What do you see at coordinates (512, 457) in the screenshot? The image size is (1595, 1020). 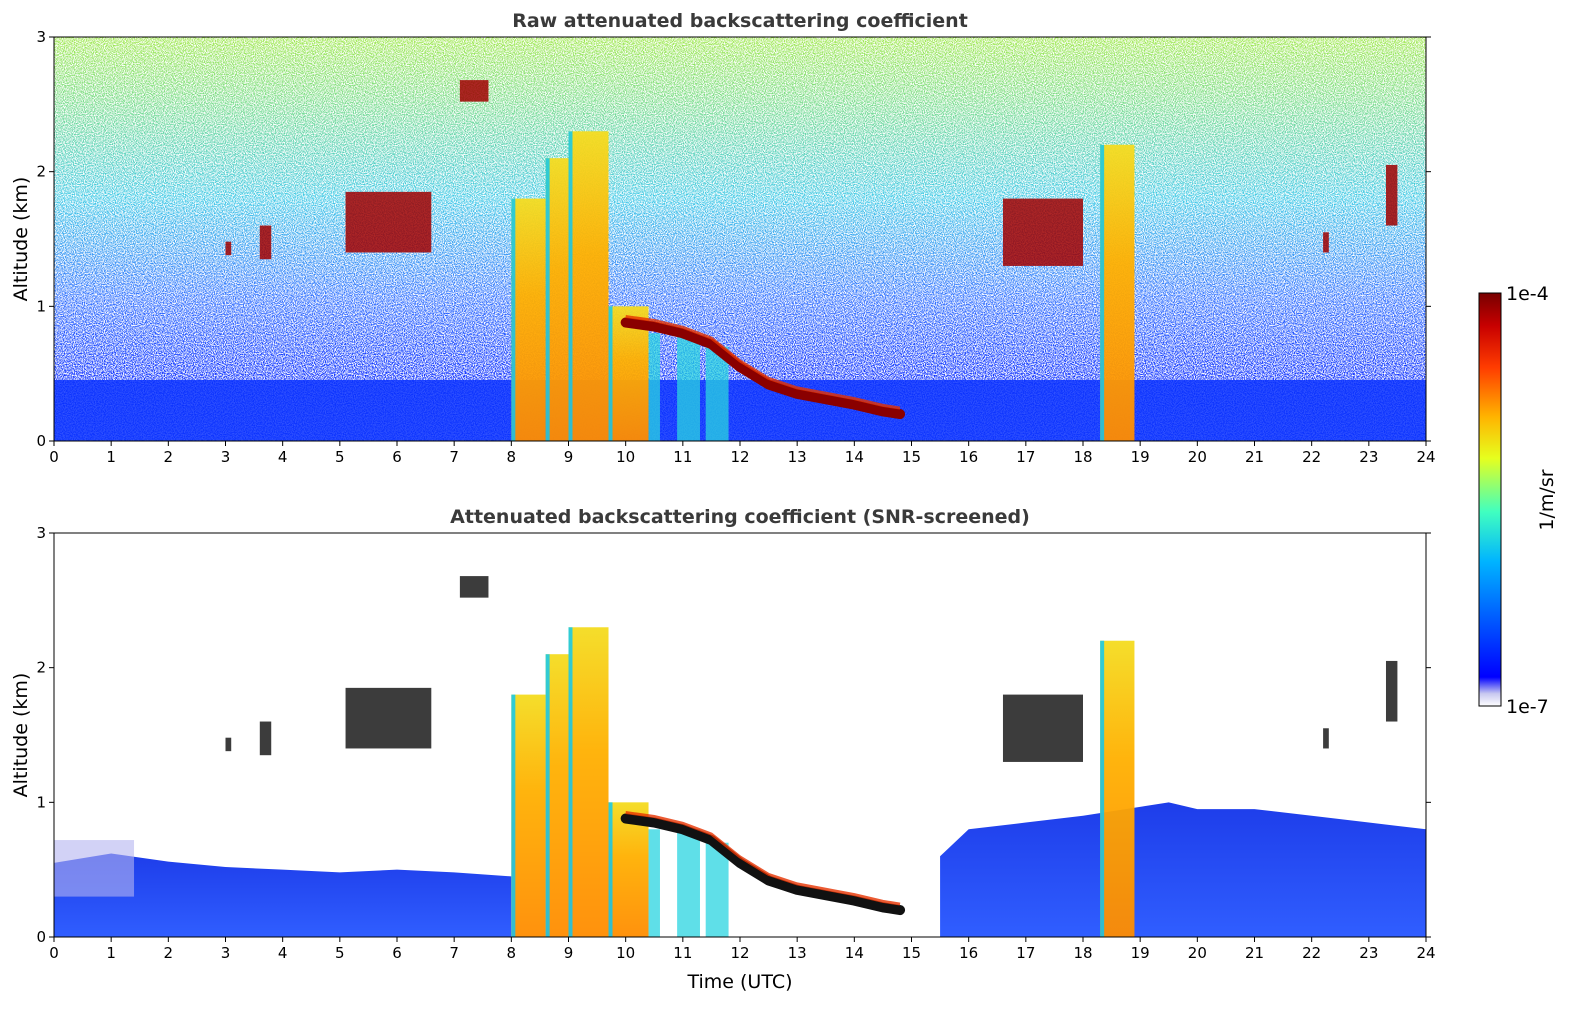 I see `x-tick-label: 8` at bounding box center [512, 457].